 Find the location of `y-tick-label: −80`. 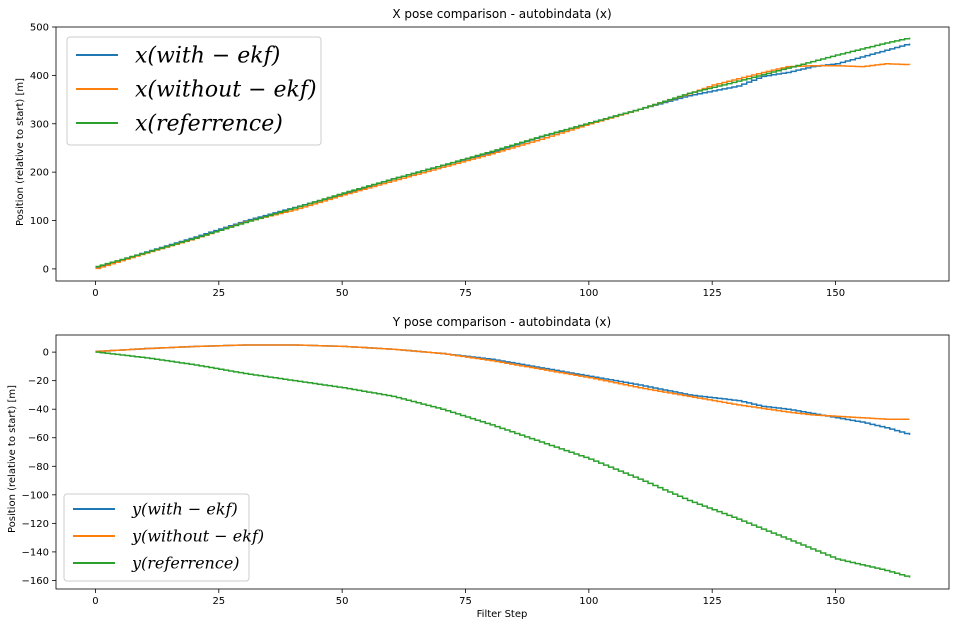

y-tick-label: −80 is located at coordinates (38, 467).